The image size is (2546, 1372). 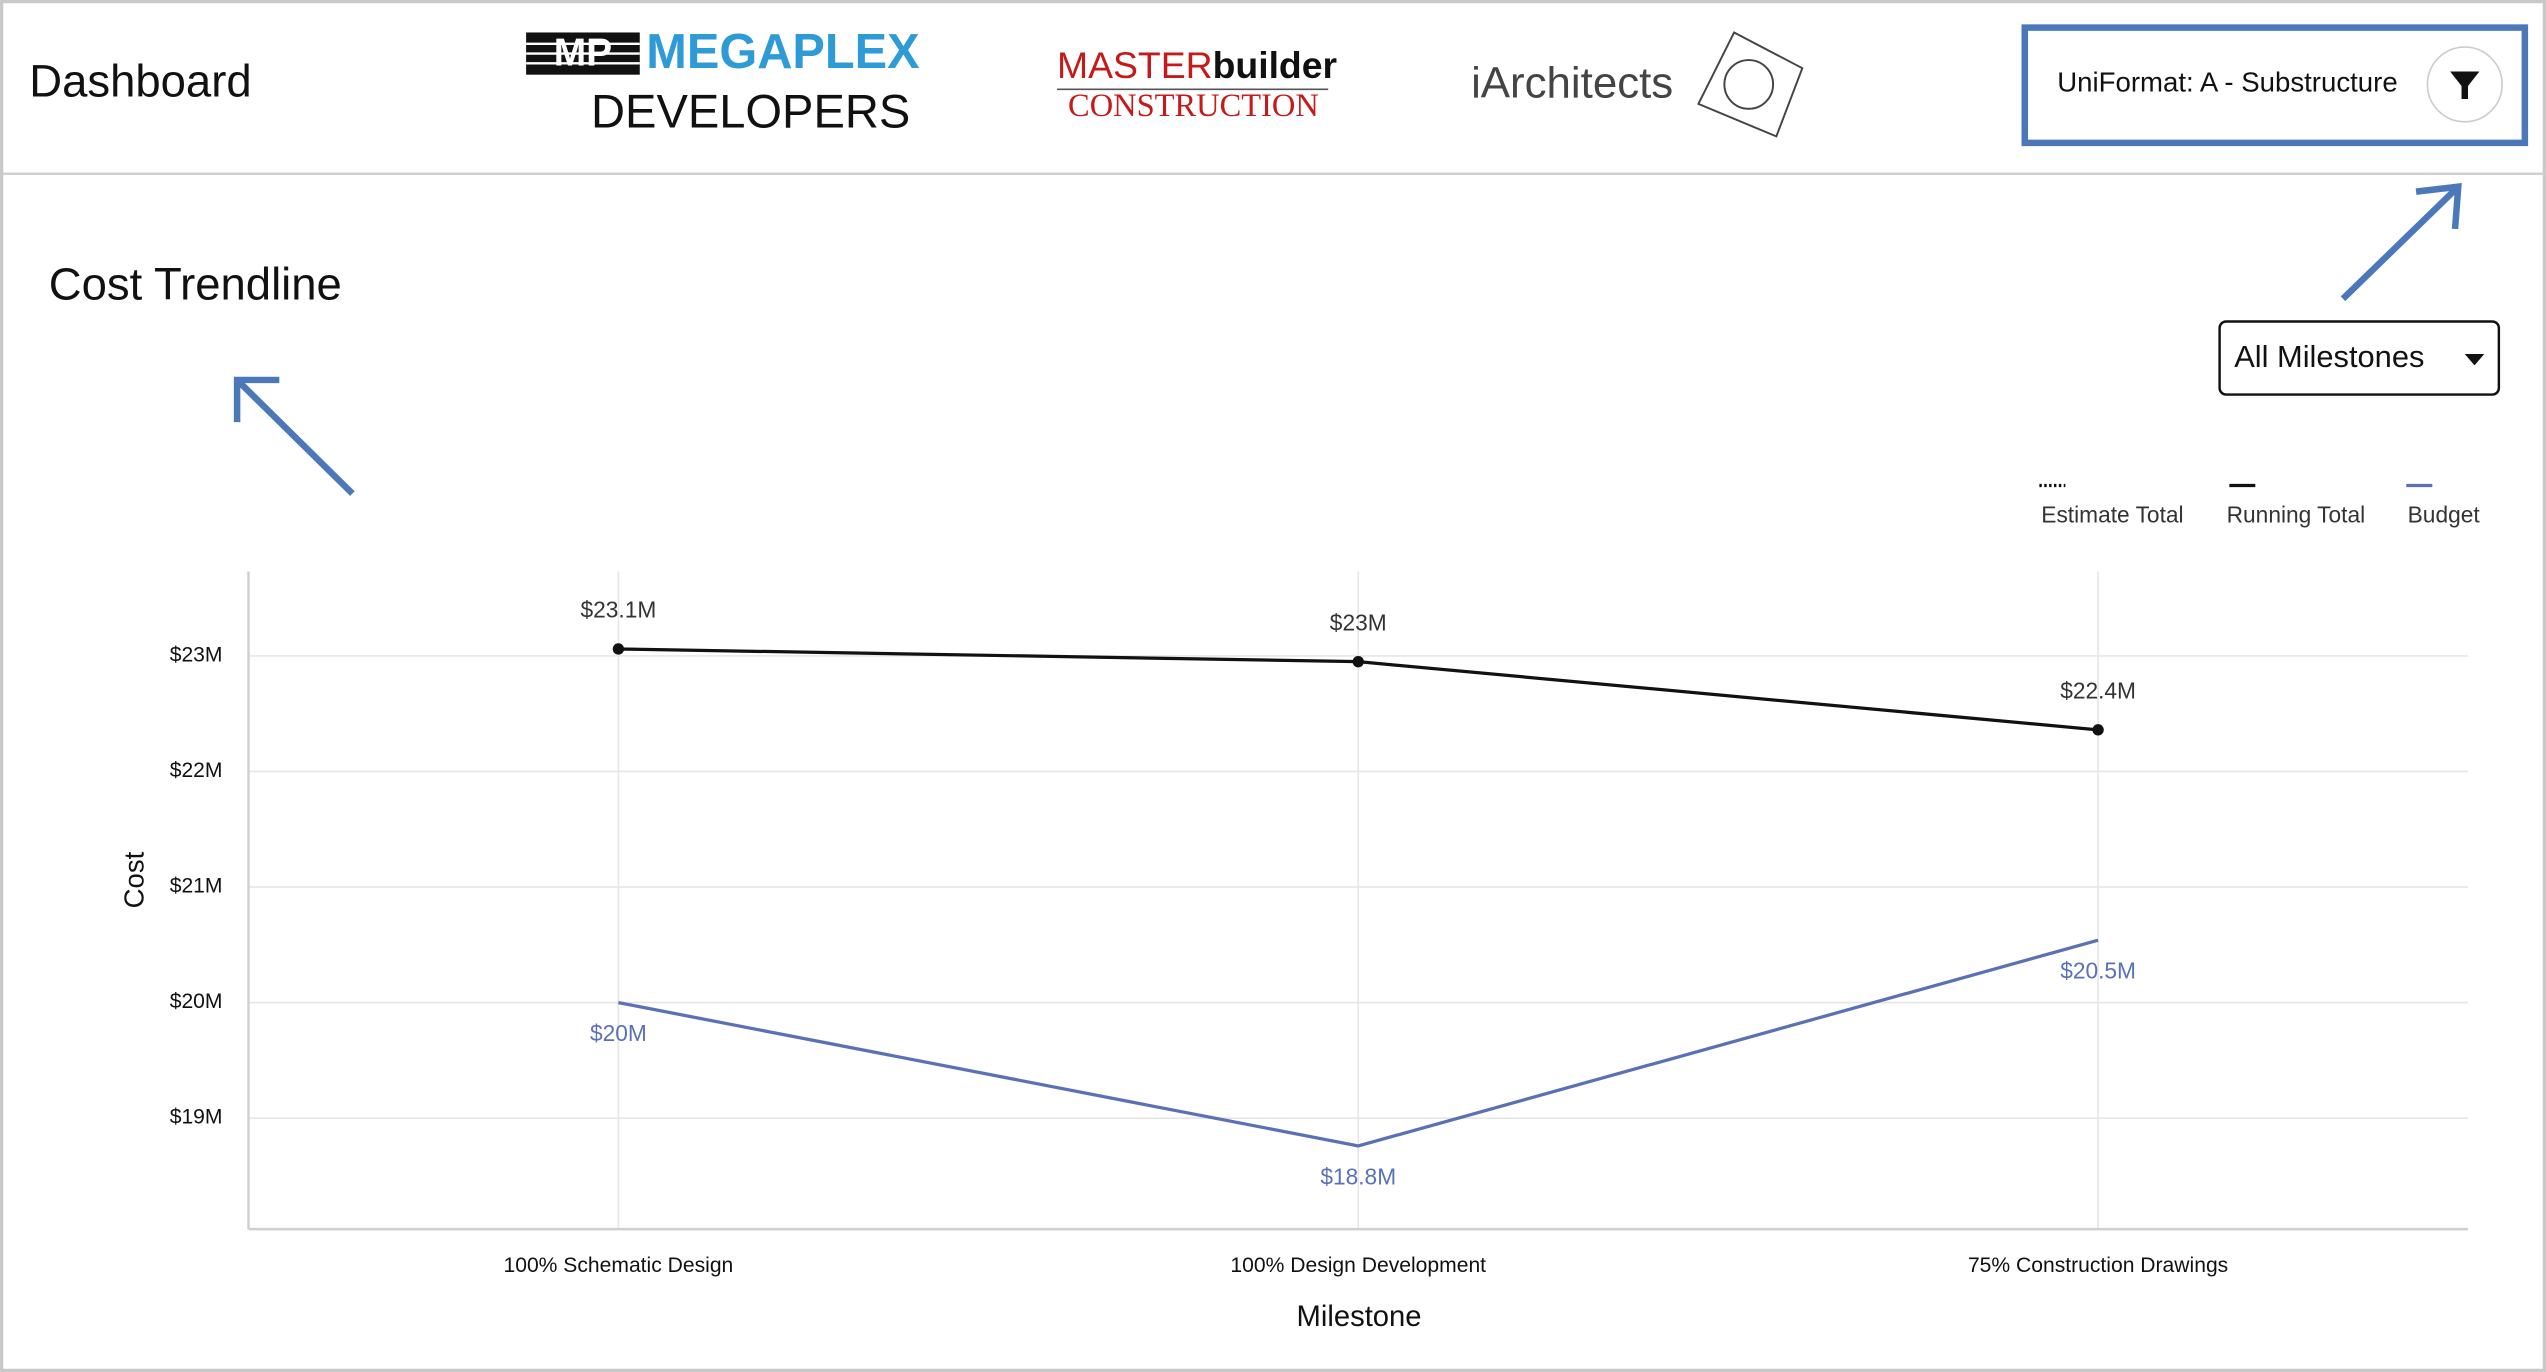 I want to click on legend-label: Budget, so click(x=2444, y=514).